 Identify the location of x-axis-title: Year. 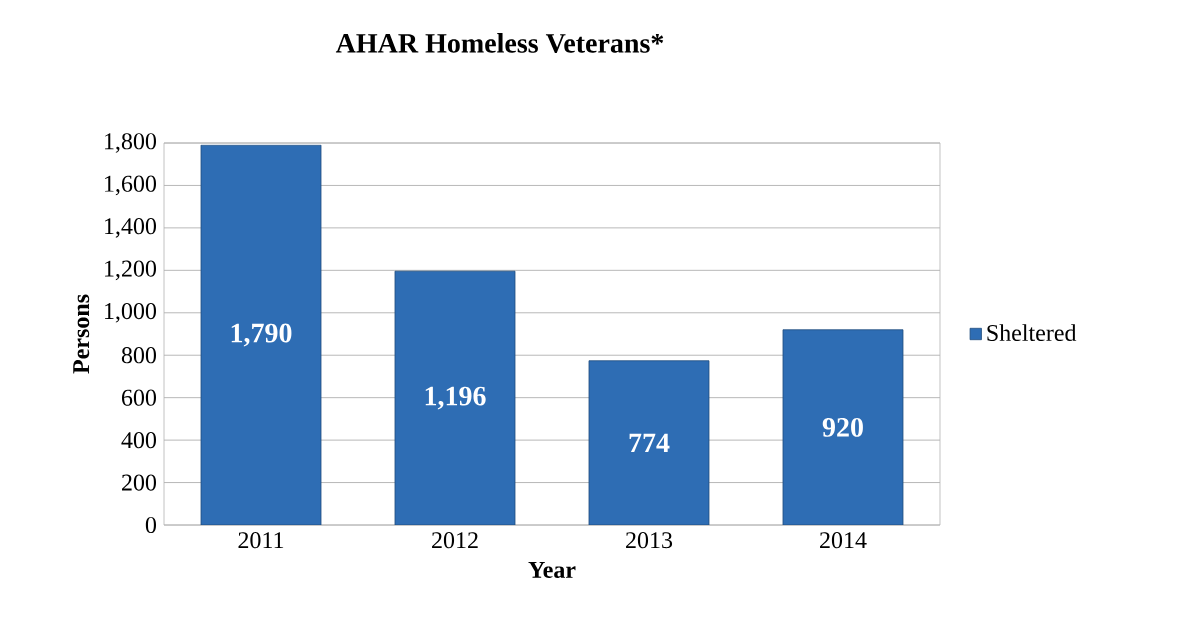
(552, 569).